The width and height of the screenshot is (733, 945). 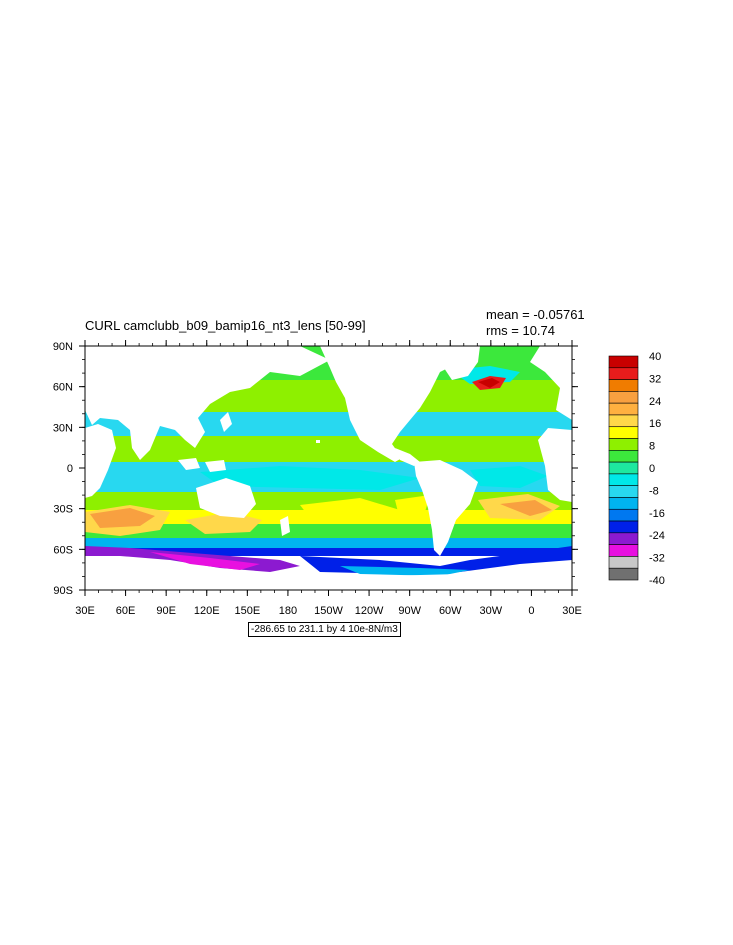 I want to click on rms-value: rms = 10.74, so click(x=521, y=330).